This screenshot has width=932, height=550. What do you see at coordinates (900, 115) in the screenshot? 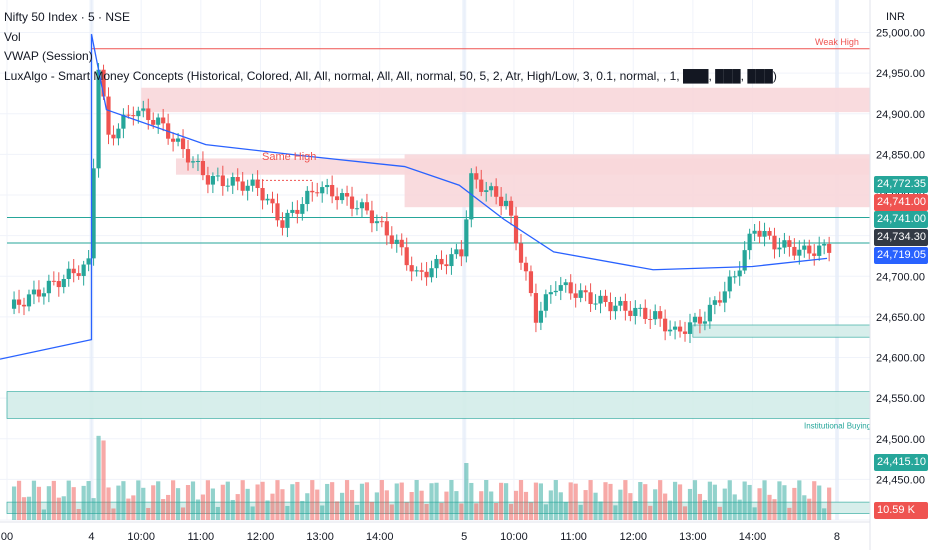
I see `y-tick-label: 24,900.00` at bounding box center [900, 115].